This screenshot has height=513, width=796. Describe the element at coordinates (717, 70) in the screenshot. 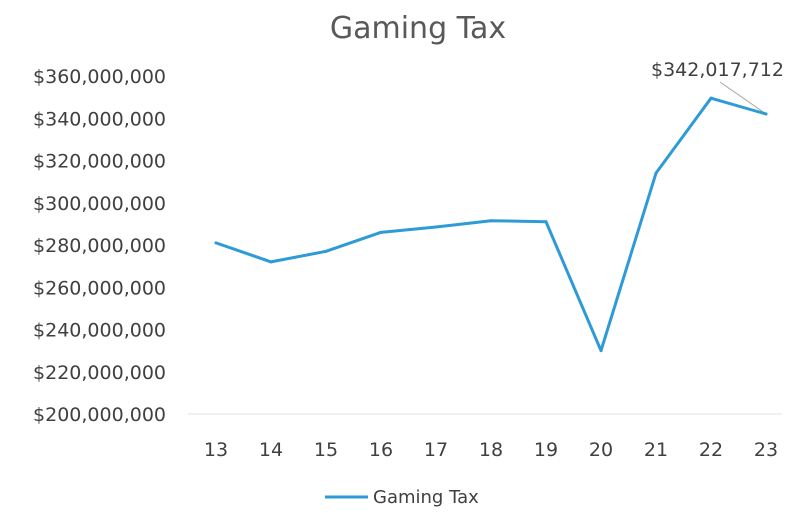

I see `data-label-annotation: $342,017,712` at that location.